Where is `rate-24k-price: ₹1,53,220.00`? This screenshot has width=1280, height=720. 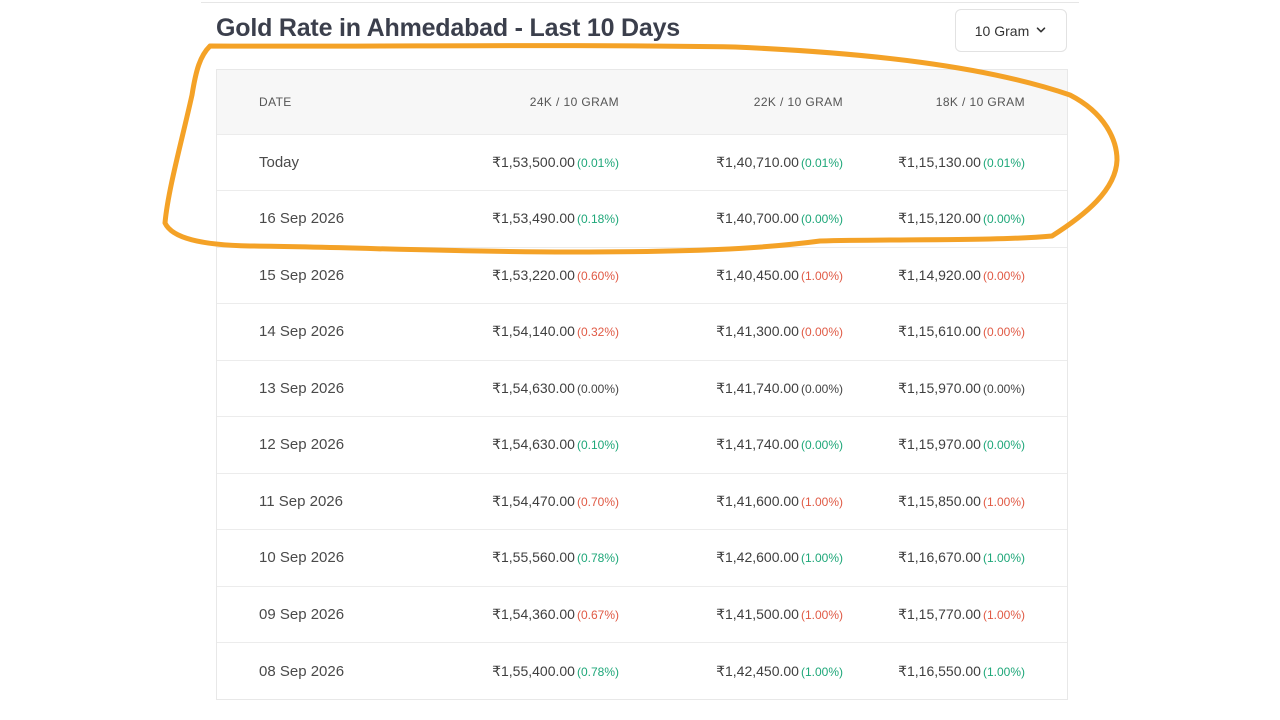 rate-24k-price: ₹1,53,220.00 is located at coordinates (533, 274).